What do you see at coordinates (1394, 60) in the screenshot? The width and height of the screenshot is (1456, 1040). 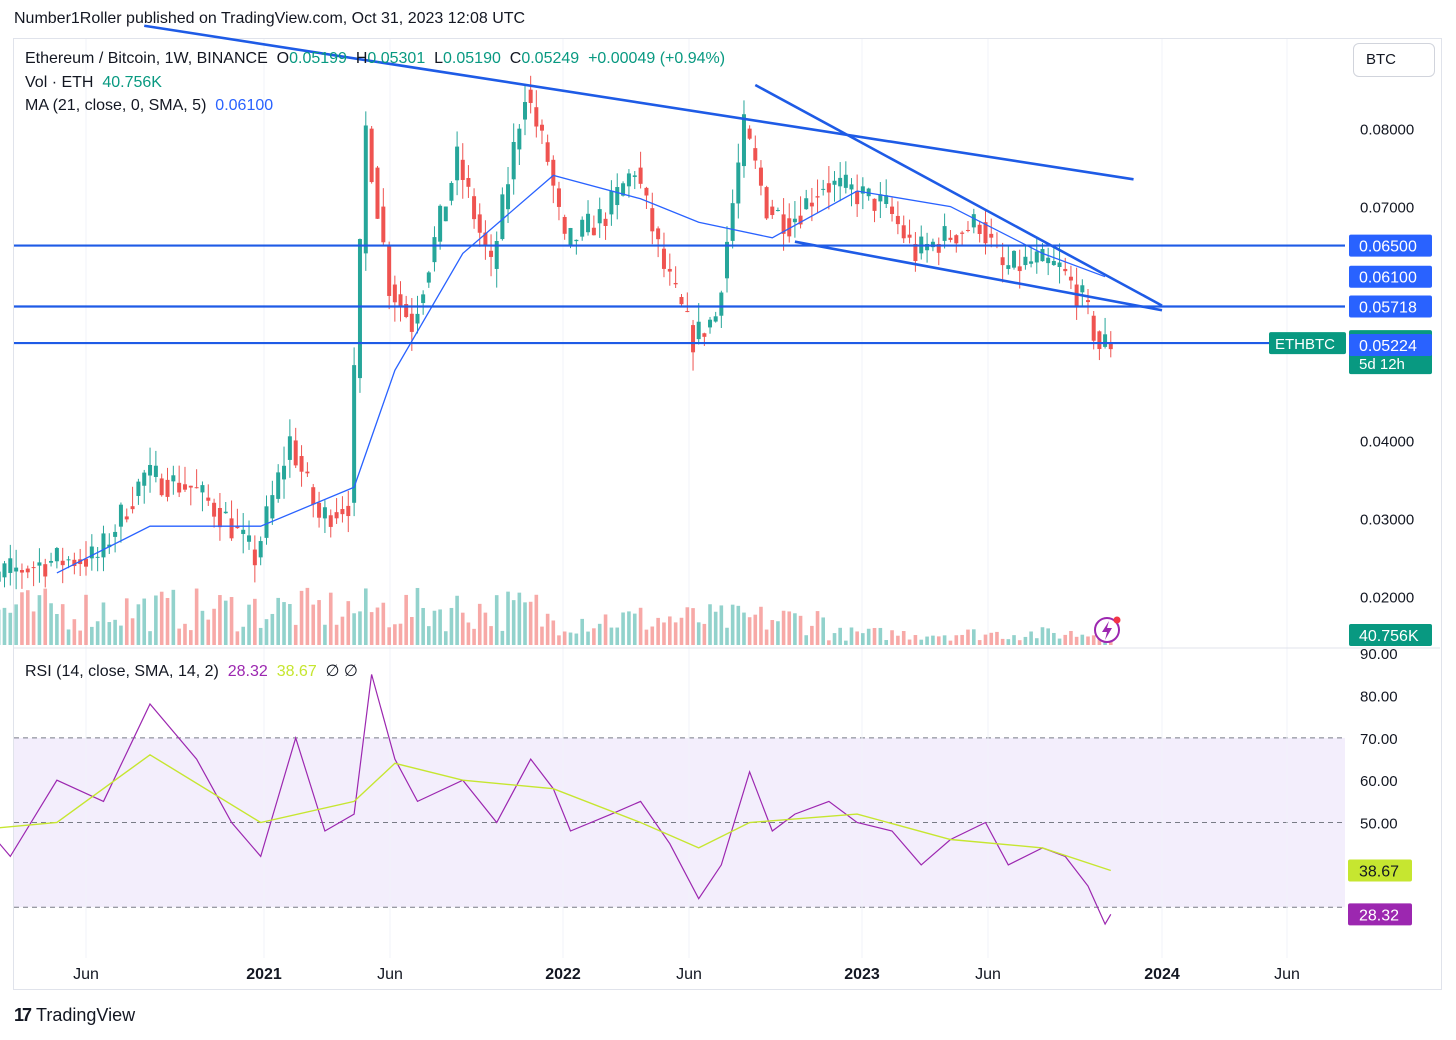 I see `compare-symbol-button: BTC` at bounding box center [1394, 60].